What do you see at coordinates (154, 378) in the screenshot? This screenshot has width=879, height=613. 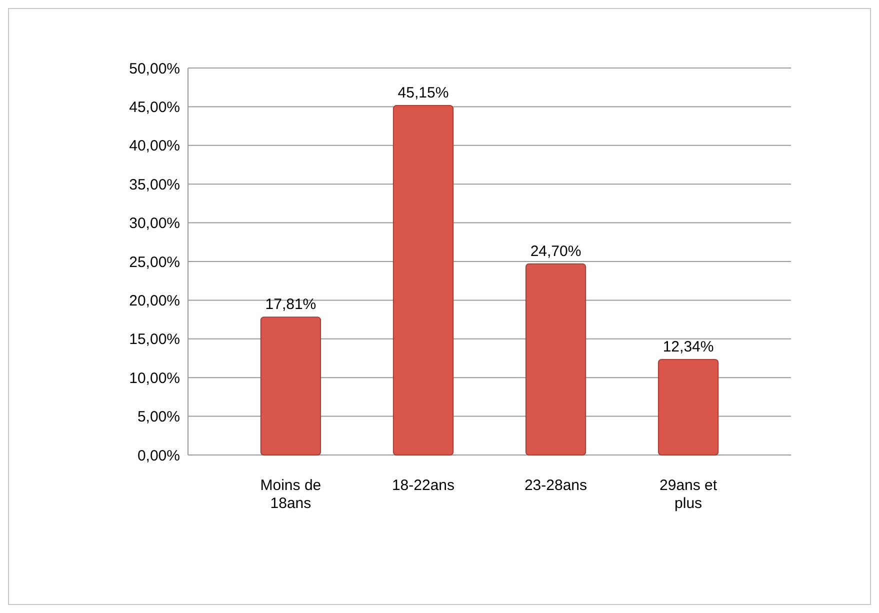 I see `y-tick-label: 10,00%` at bounding box center [154, 378].